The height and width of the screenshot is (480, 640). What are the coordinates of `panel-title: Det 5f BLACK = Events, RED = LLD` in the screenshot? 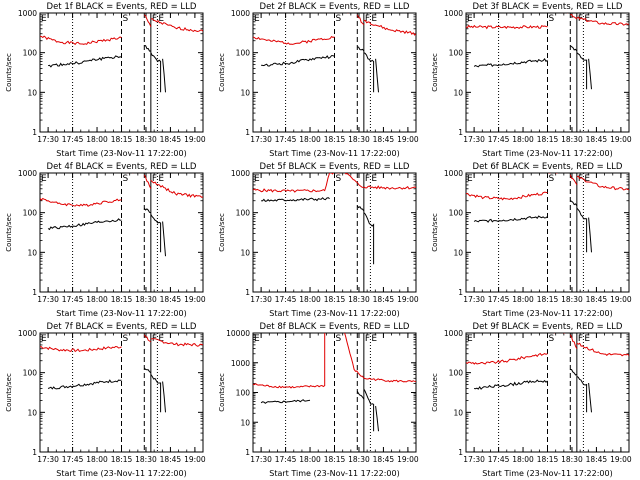 It's located at (335, 167).